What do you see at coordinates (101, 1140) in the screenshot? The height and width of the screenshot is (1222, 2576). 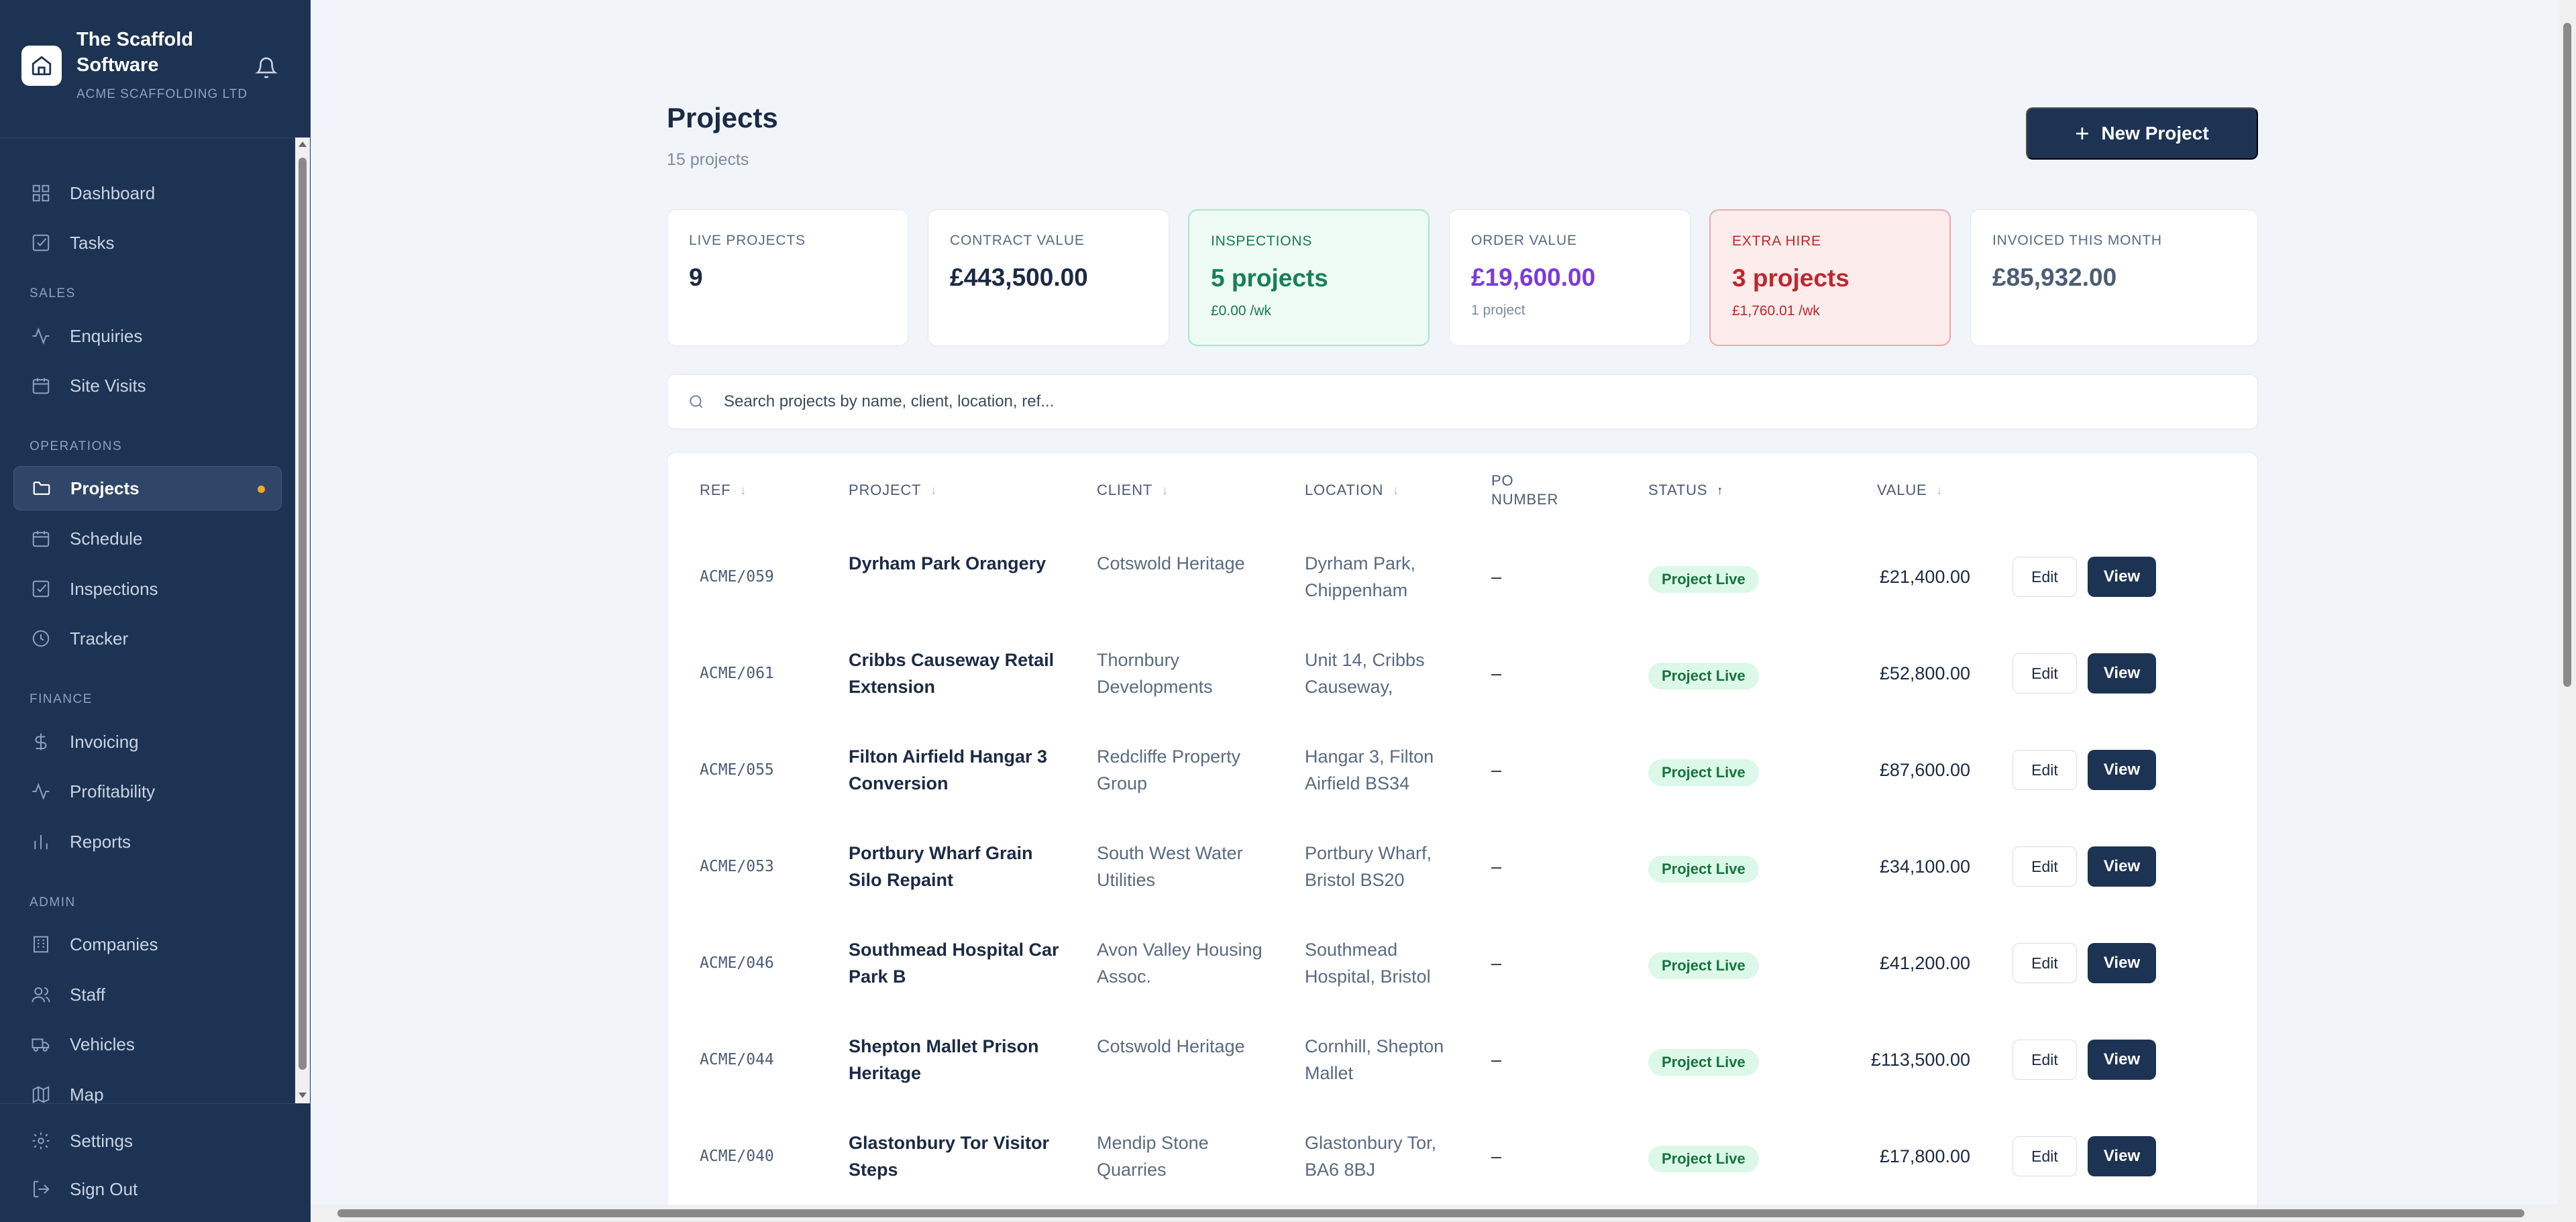 I see `sidebar-item-label: Settings` at bounding box center [101, 1140].